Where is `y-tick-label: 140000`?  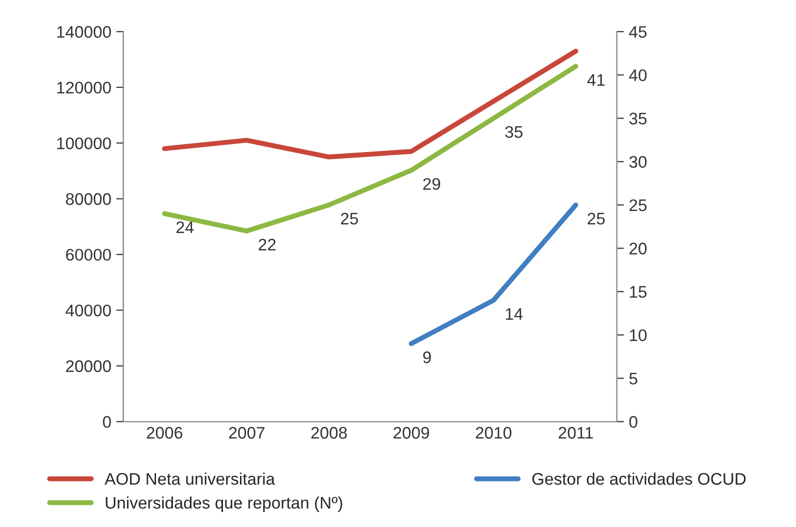 y-tick-label: 140000 is located at coordinates (84, 32).